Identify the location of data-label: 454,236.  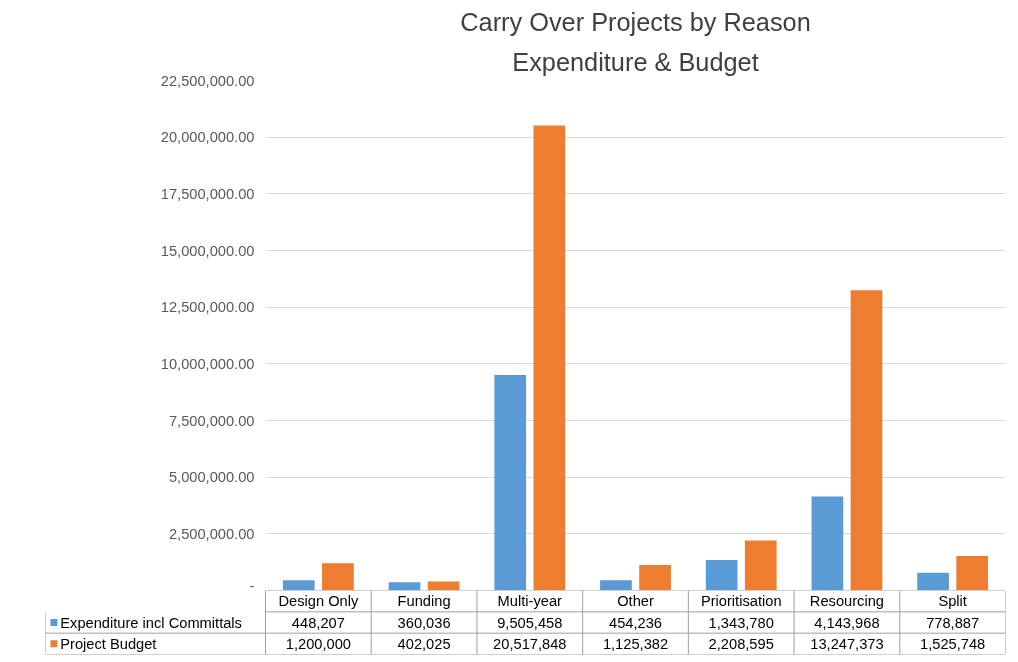
(635, 622).